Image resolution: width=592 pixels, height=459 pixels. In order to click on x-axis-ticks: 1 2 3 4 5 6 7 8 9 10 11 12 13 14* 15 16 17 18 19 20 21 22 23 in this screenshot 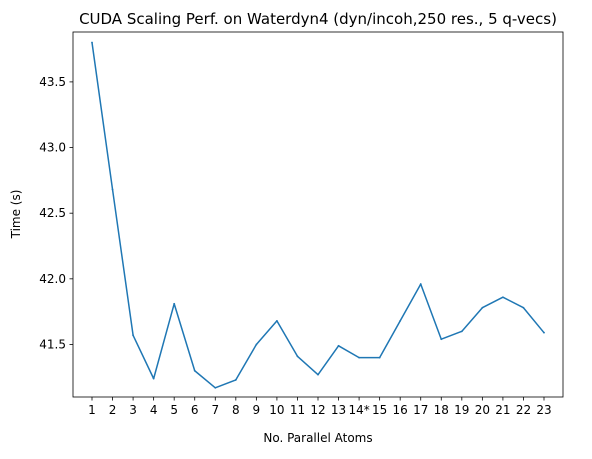, I will do `click(320, 407)`.